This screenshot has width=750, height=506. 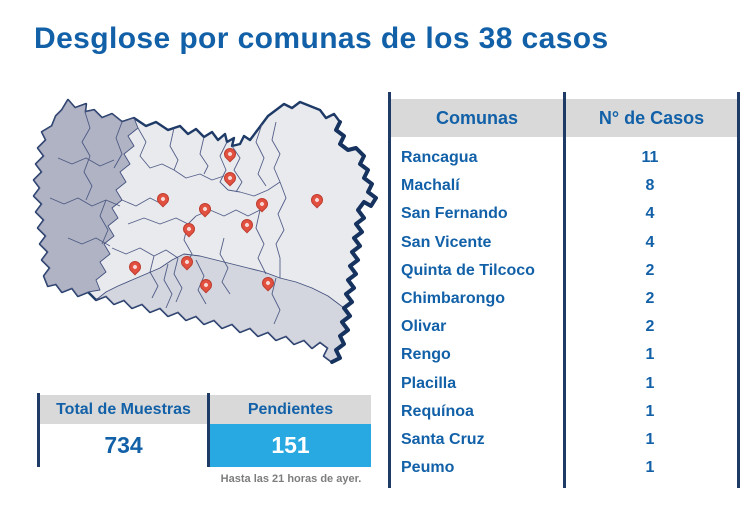 I want to click on table-border-left, so click(x=389, y=290).